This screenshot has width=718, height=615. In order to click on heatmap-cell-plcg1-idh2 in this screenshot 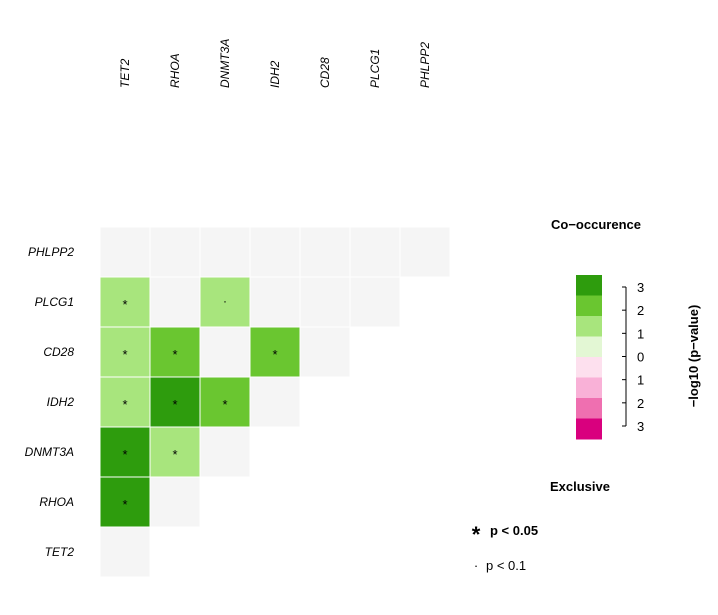, I will do `click(275, 302)`.